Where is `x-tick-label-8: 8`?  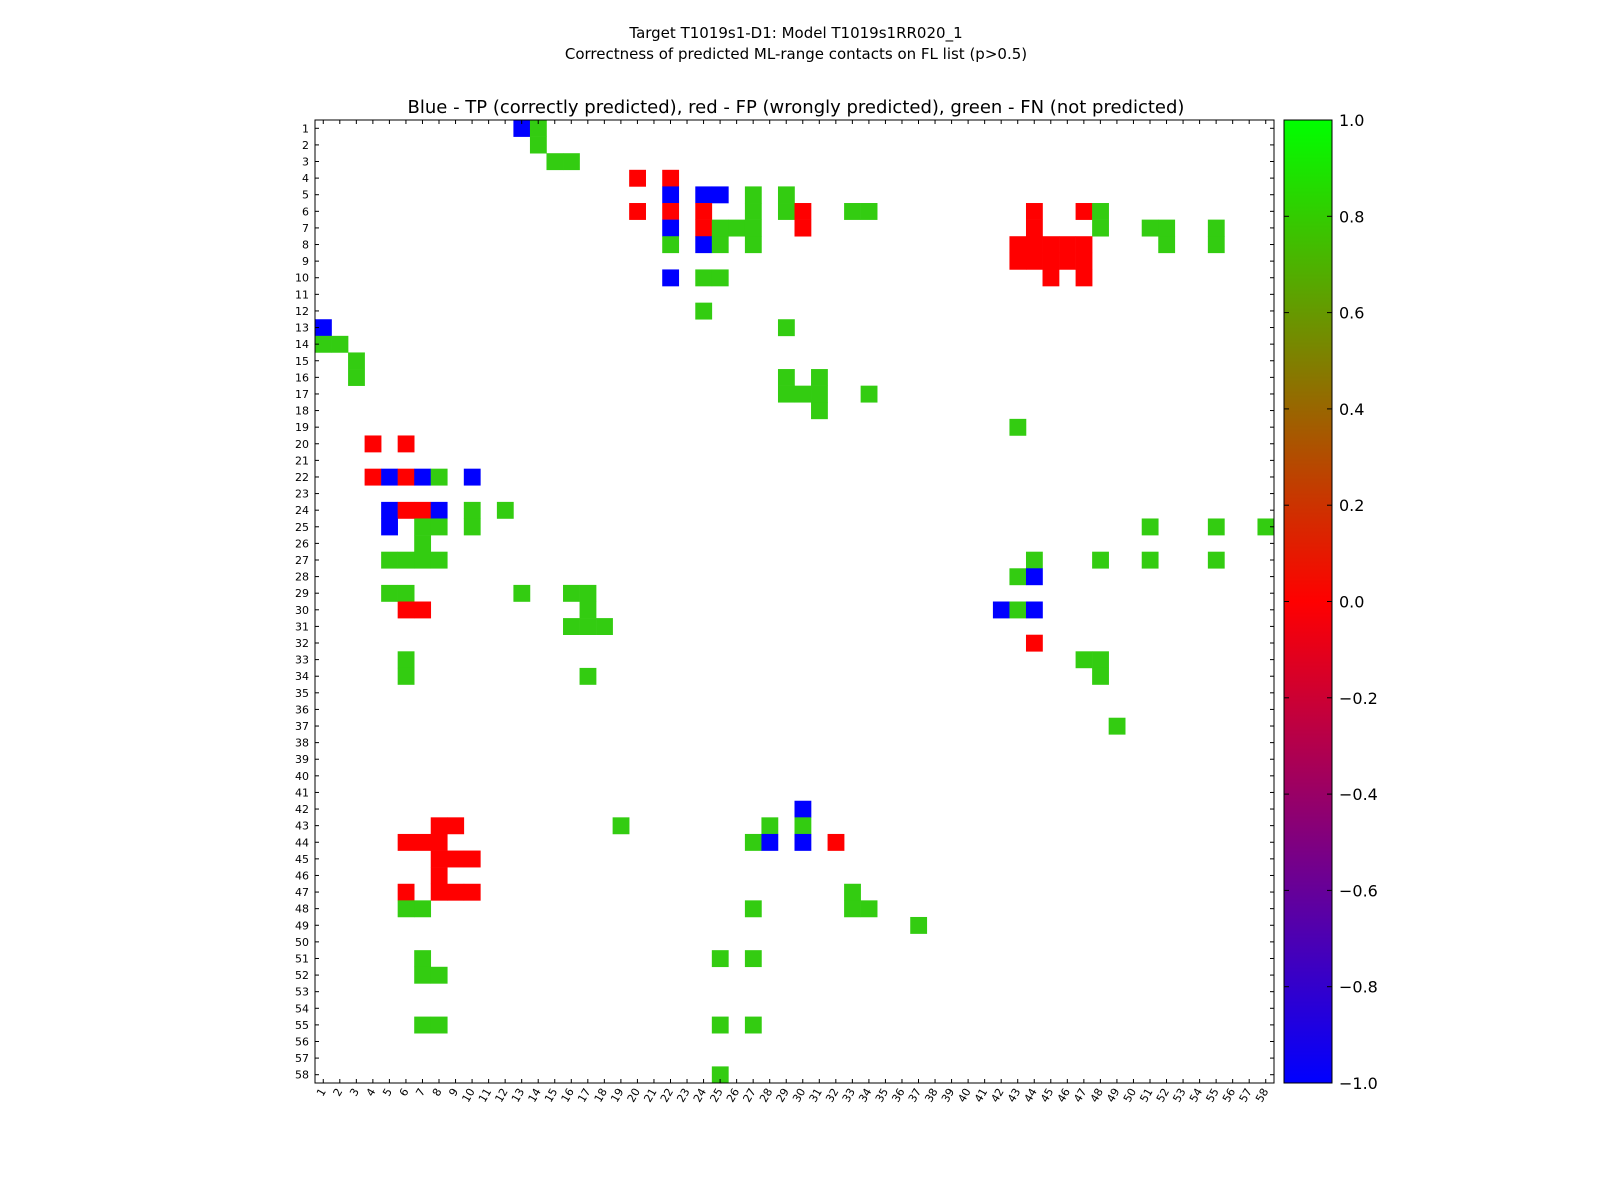 x-tick-label-8: 8 is located at coordinates (437, 1092).